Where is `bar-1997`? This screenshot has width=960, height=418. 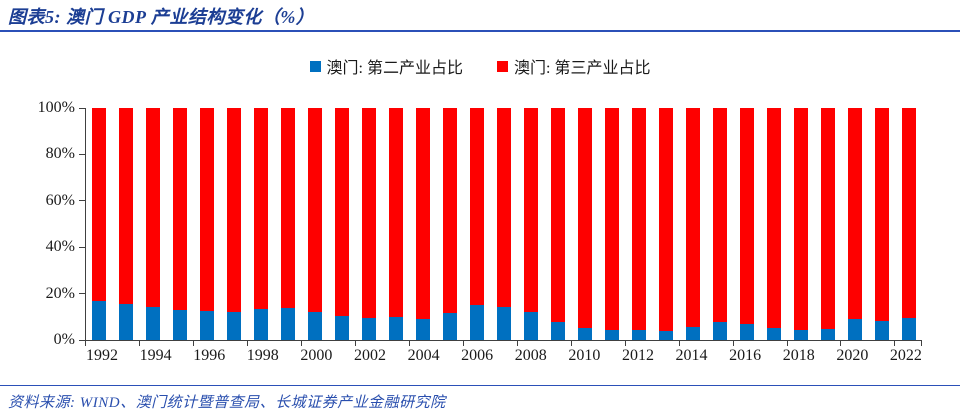 bar-1997 is located at coordinates (234, 224).